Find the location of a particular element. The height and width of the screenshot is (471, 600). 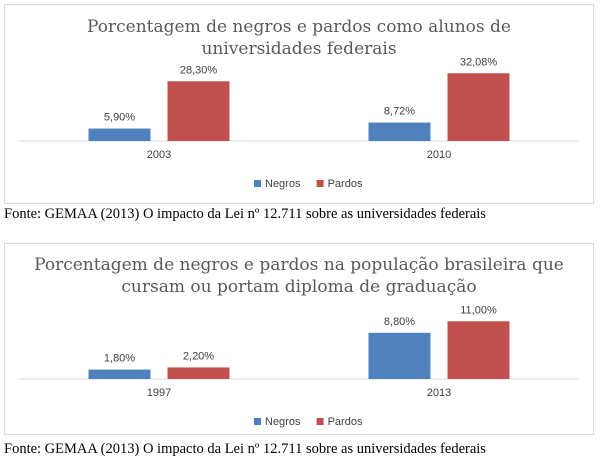

bar-negros-2010 is located at coordinates (399, 131).